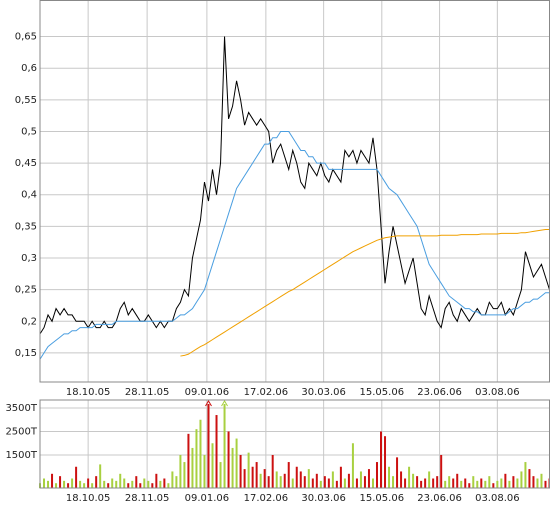 This screenshot has width=550, height=512. Describe the element at coordinates (29, 68) in the screenshot. I see `y-tick-label: 0,6` at that location.